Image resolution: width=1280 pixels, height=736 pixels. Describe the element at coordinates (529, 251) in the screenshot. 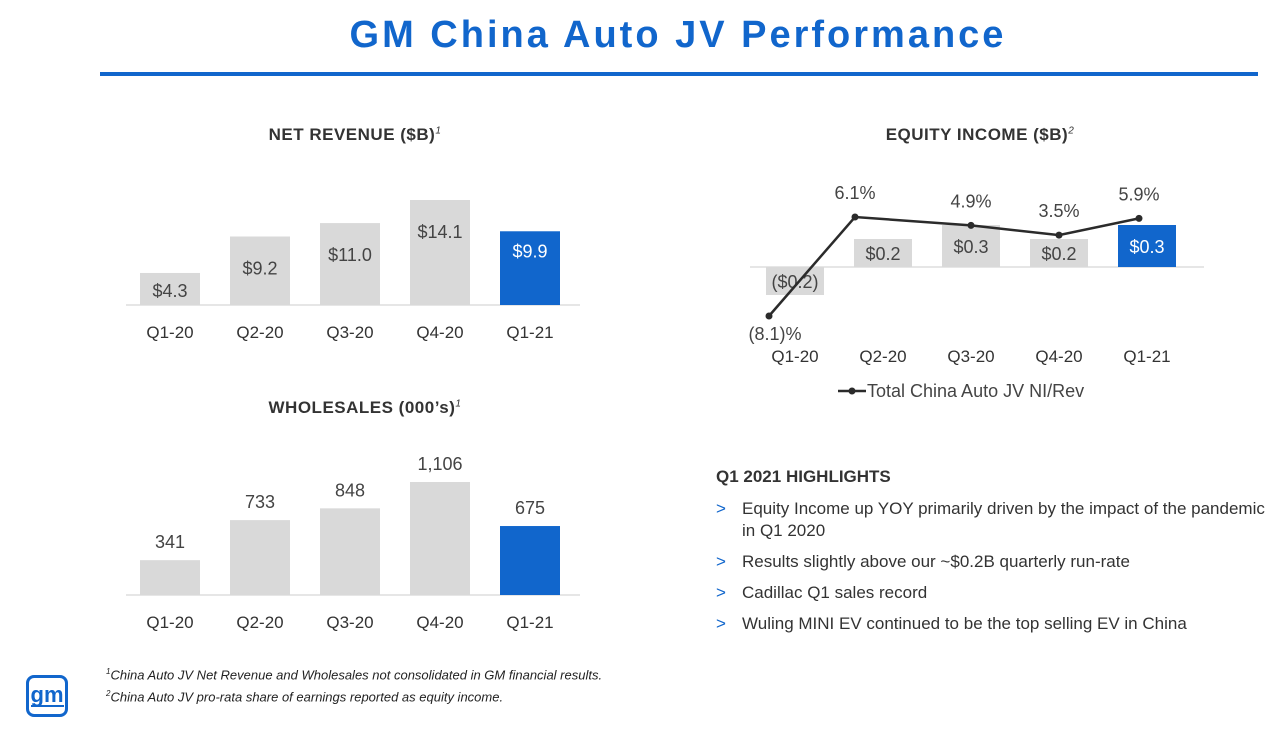

I see `data-label: $9.9` at that location.